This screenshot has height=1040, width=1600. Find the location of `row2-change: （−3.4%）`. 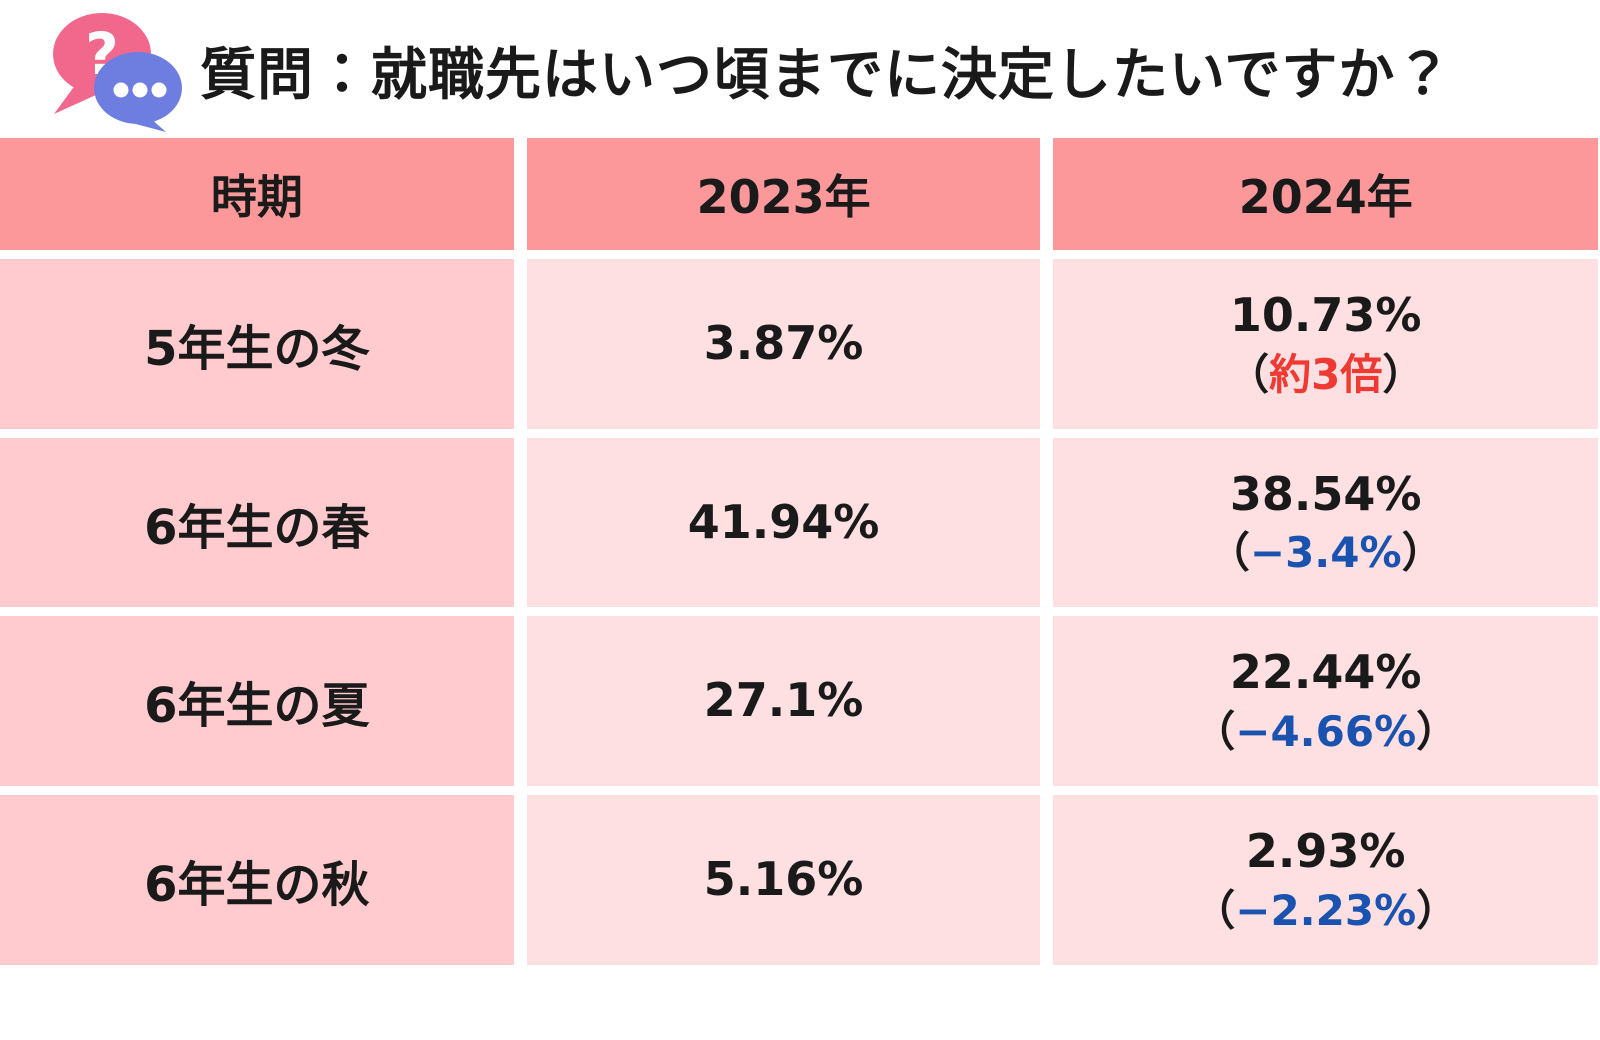

row2-change: （−3.4%） is located at coordinates (1326, 553).